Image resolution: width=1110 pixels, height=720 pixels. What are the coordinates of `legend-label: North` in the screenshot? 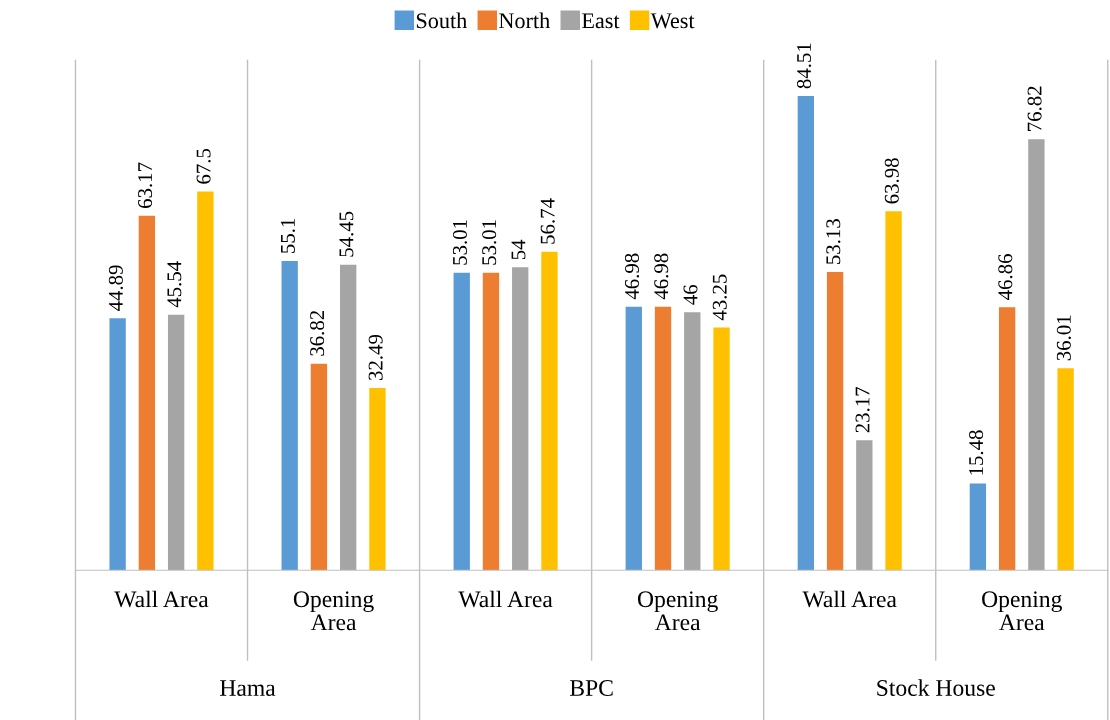 It's located at (524, 20).